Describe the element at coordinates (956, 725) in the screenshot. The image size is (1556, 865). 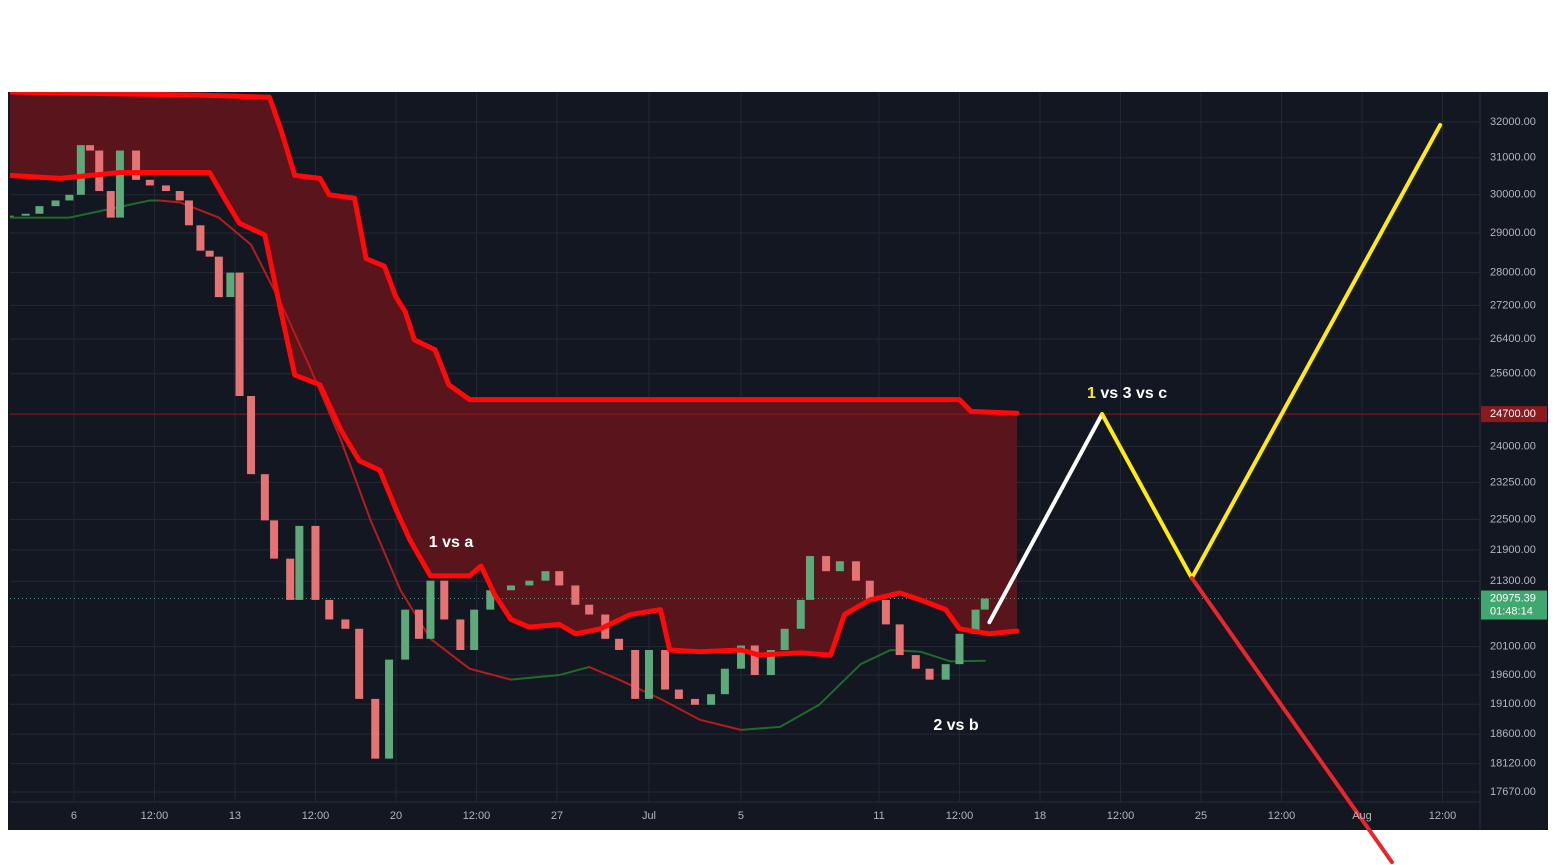
I see `annotation: 2 vs b` at that location.